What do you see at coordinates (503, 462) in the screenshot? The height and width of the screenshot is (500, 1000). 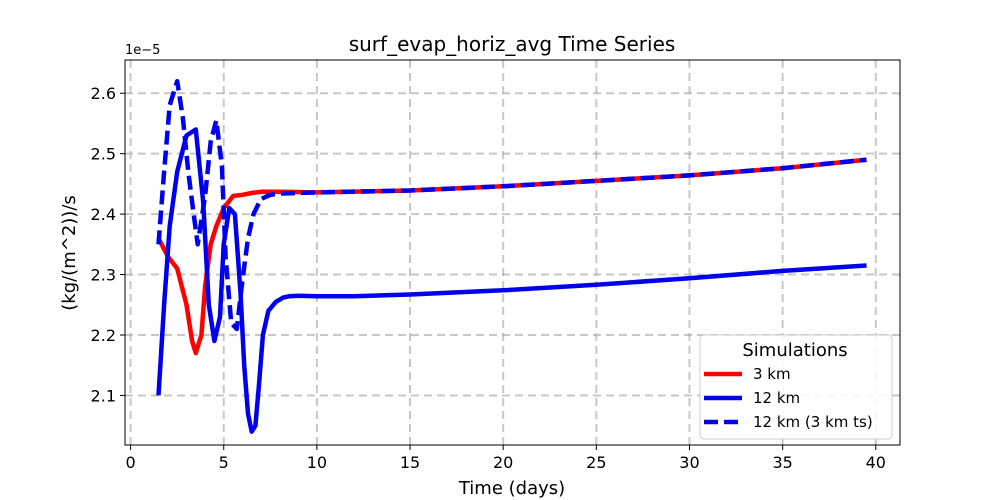 I see `x-tick-label: 20` at bounding box center [503, 462].